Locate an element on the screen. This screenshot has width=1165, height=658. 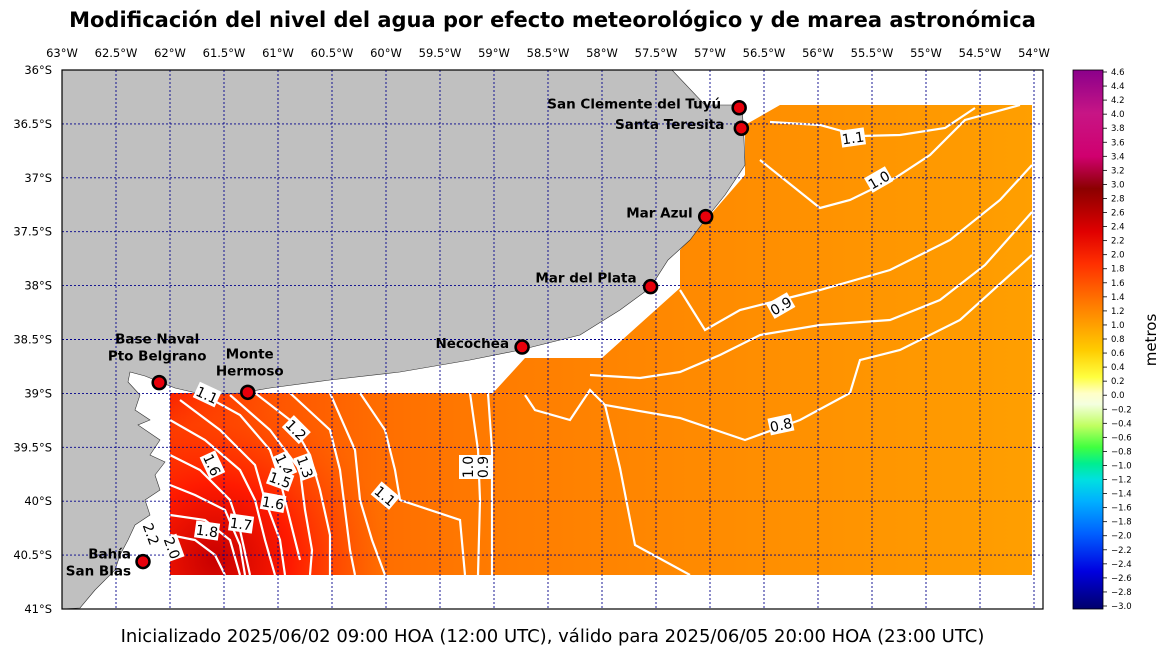
contour-label: 2.0 is located at coordinates (172, 548).